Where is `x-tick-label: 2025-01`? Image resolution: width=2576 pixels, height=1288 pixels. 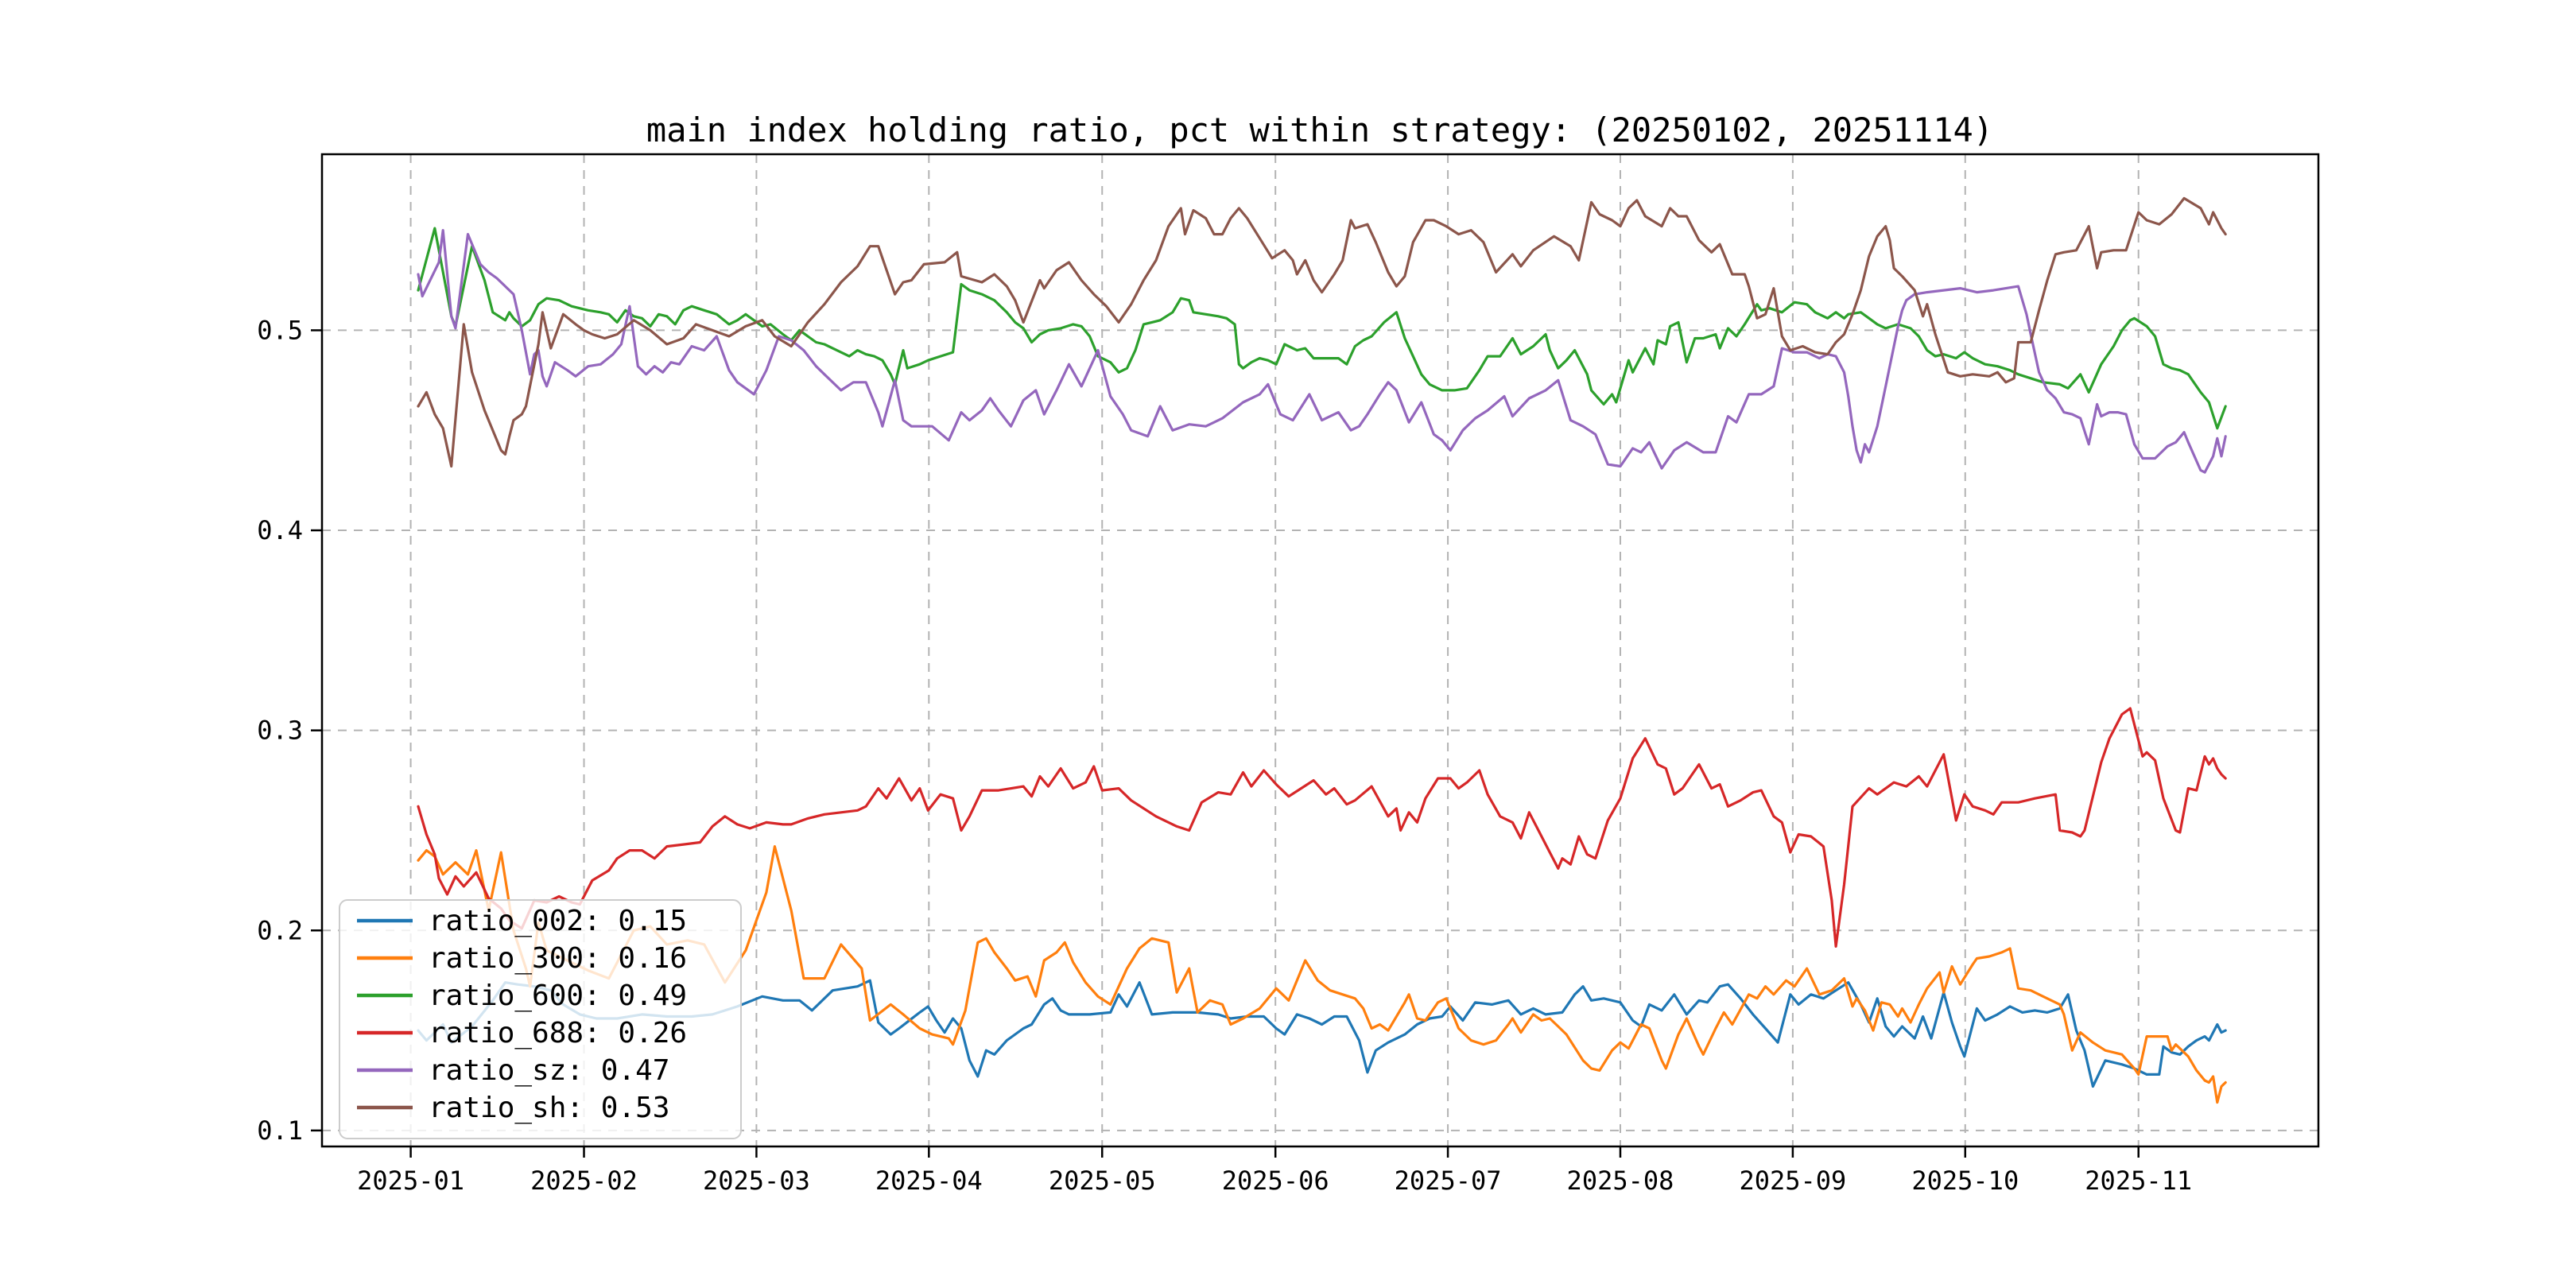
x-tick-label: 2025-01 is located at coordinates (411, 1181).